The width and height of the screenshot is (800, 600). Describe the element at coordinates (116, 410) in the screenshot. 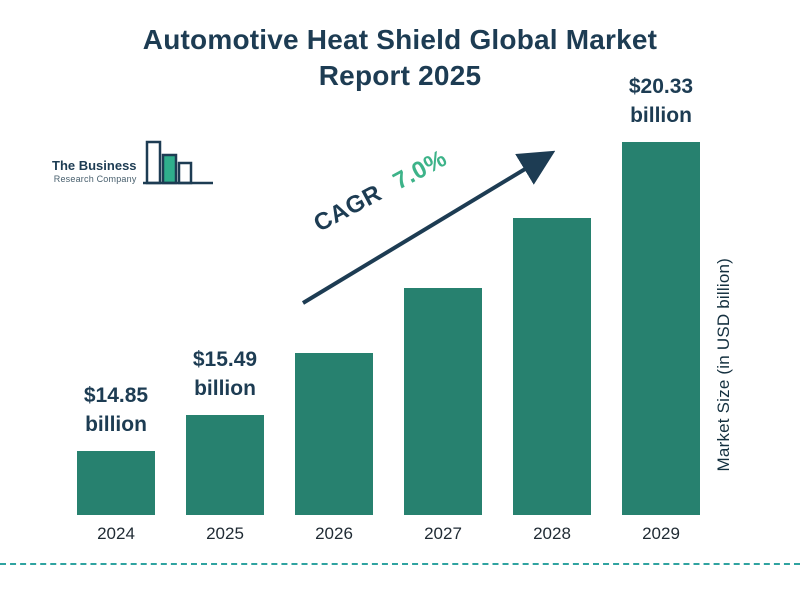

I see `value-label-2024: $14.85 billion` at that location.